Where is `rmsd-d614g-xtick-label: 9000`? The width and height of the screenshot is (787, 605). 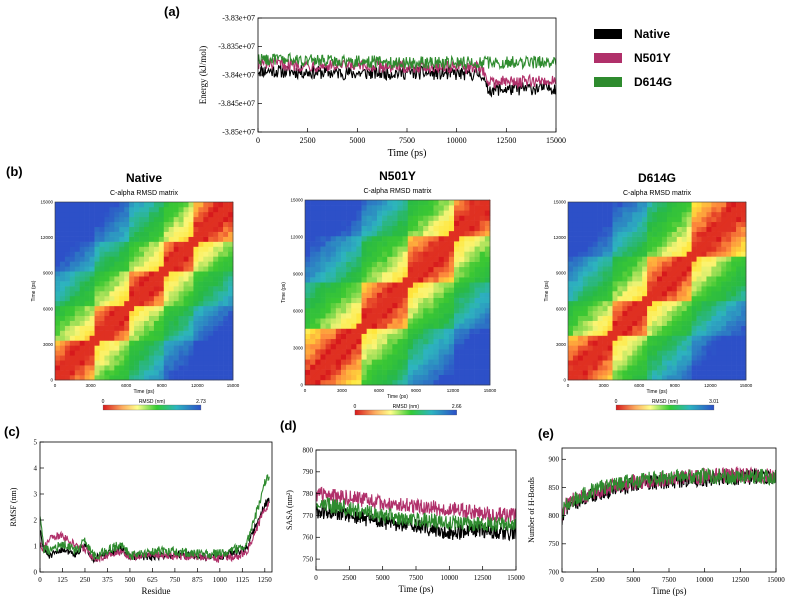 rmsd-d614g-xtick-label: 9000 is located at coordinates (675, 385).